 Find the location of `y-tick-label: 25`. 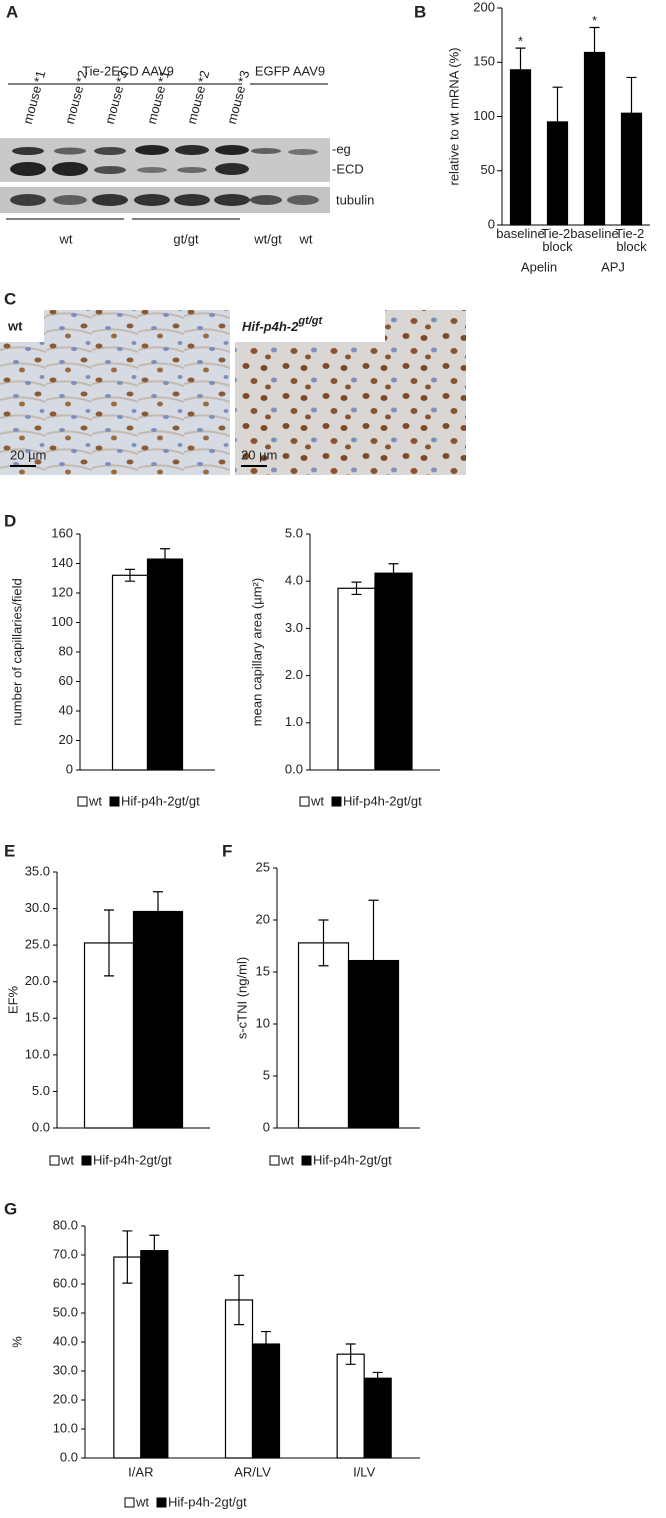

y-tick-label: 25 is located at coordinates (263, 866).